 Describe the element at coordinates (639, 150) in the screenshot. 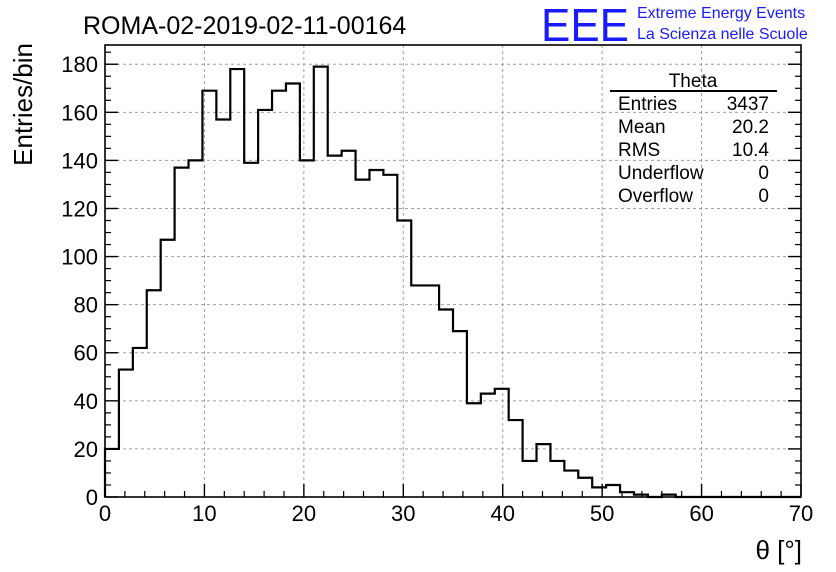

I see `stats-label: RMS` at that location.